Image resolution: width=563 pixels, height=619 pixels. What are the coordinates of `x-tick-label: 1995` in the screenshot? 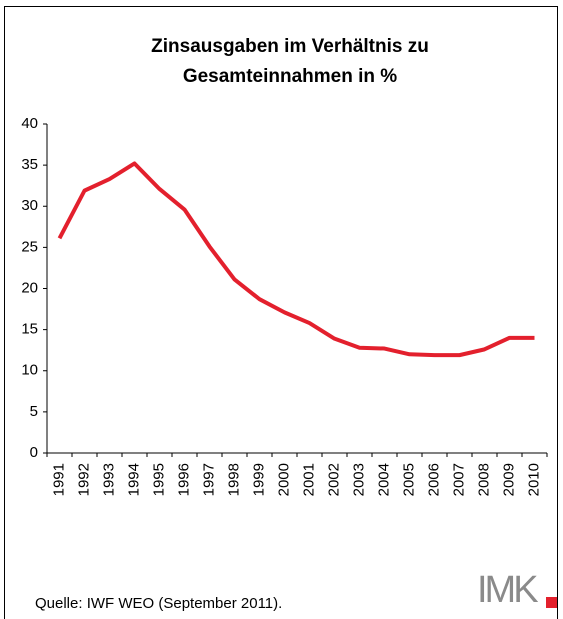 It's located at (158, 479).